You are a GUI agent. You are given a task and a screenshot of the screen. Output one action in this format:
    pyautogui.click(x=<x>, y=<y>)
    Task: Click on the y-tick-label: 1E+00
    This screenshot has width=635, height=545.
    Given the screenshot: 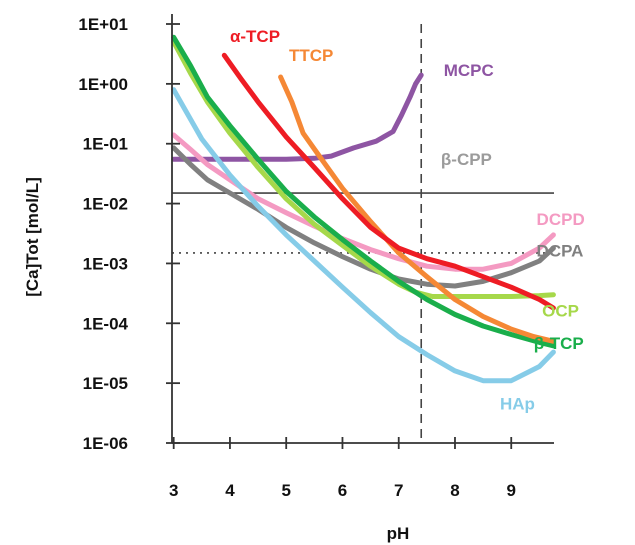 What is the action you would take?
    pyautogui.click(x=103, y=84)
    